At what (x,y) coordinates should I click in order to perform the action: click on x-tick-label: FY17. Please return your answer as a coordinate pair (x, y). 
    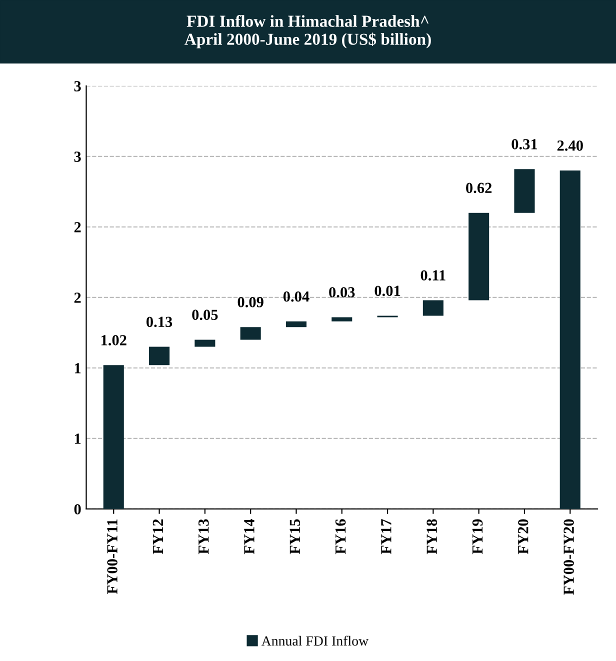
    Looking at the image, I should click on (386, 536).